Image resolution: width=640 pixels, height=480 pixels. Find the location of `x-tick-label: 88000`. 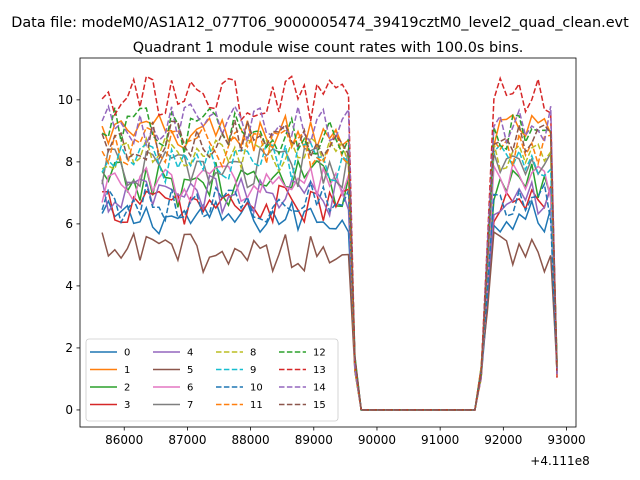

x-tick-label: 88000 is located at coordinates (251, 440).